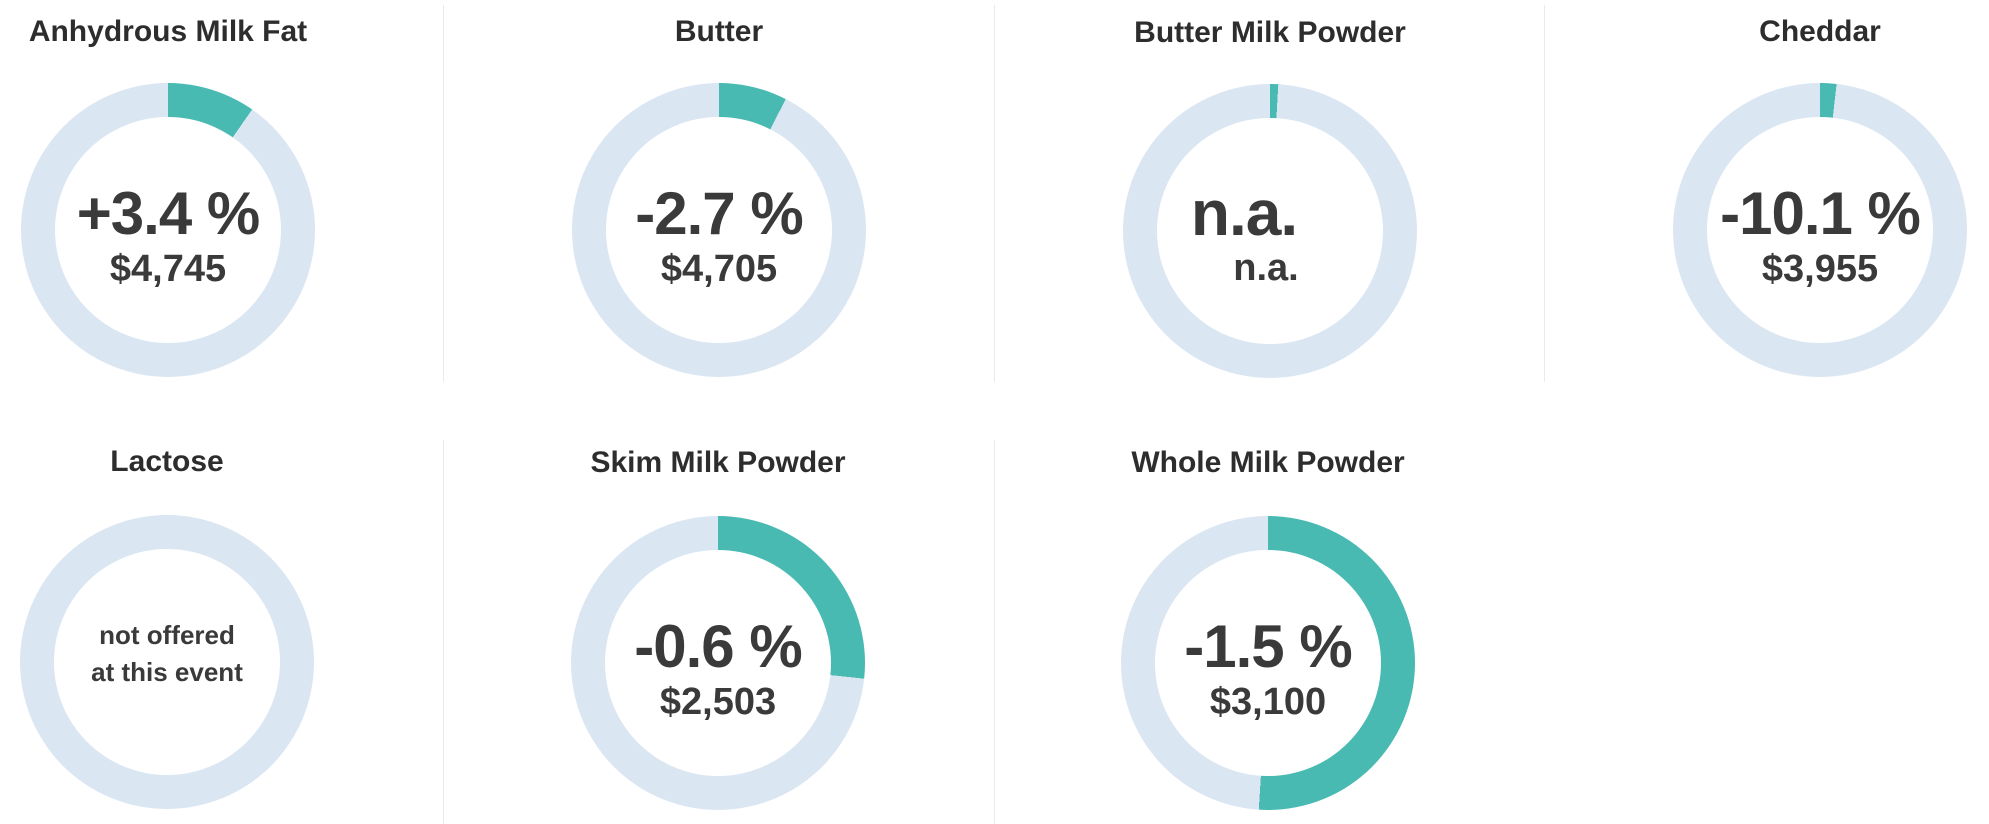 Image resolution: width=1989 pixels, height=824 pixels. I want to click on gauge-title: Cheddar, so click(1820, 31).